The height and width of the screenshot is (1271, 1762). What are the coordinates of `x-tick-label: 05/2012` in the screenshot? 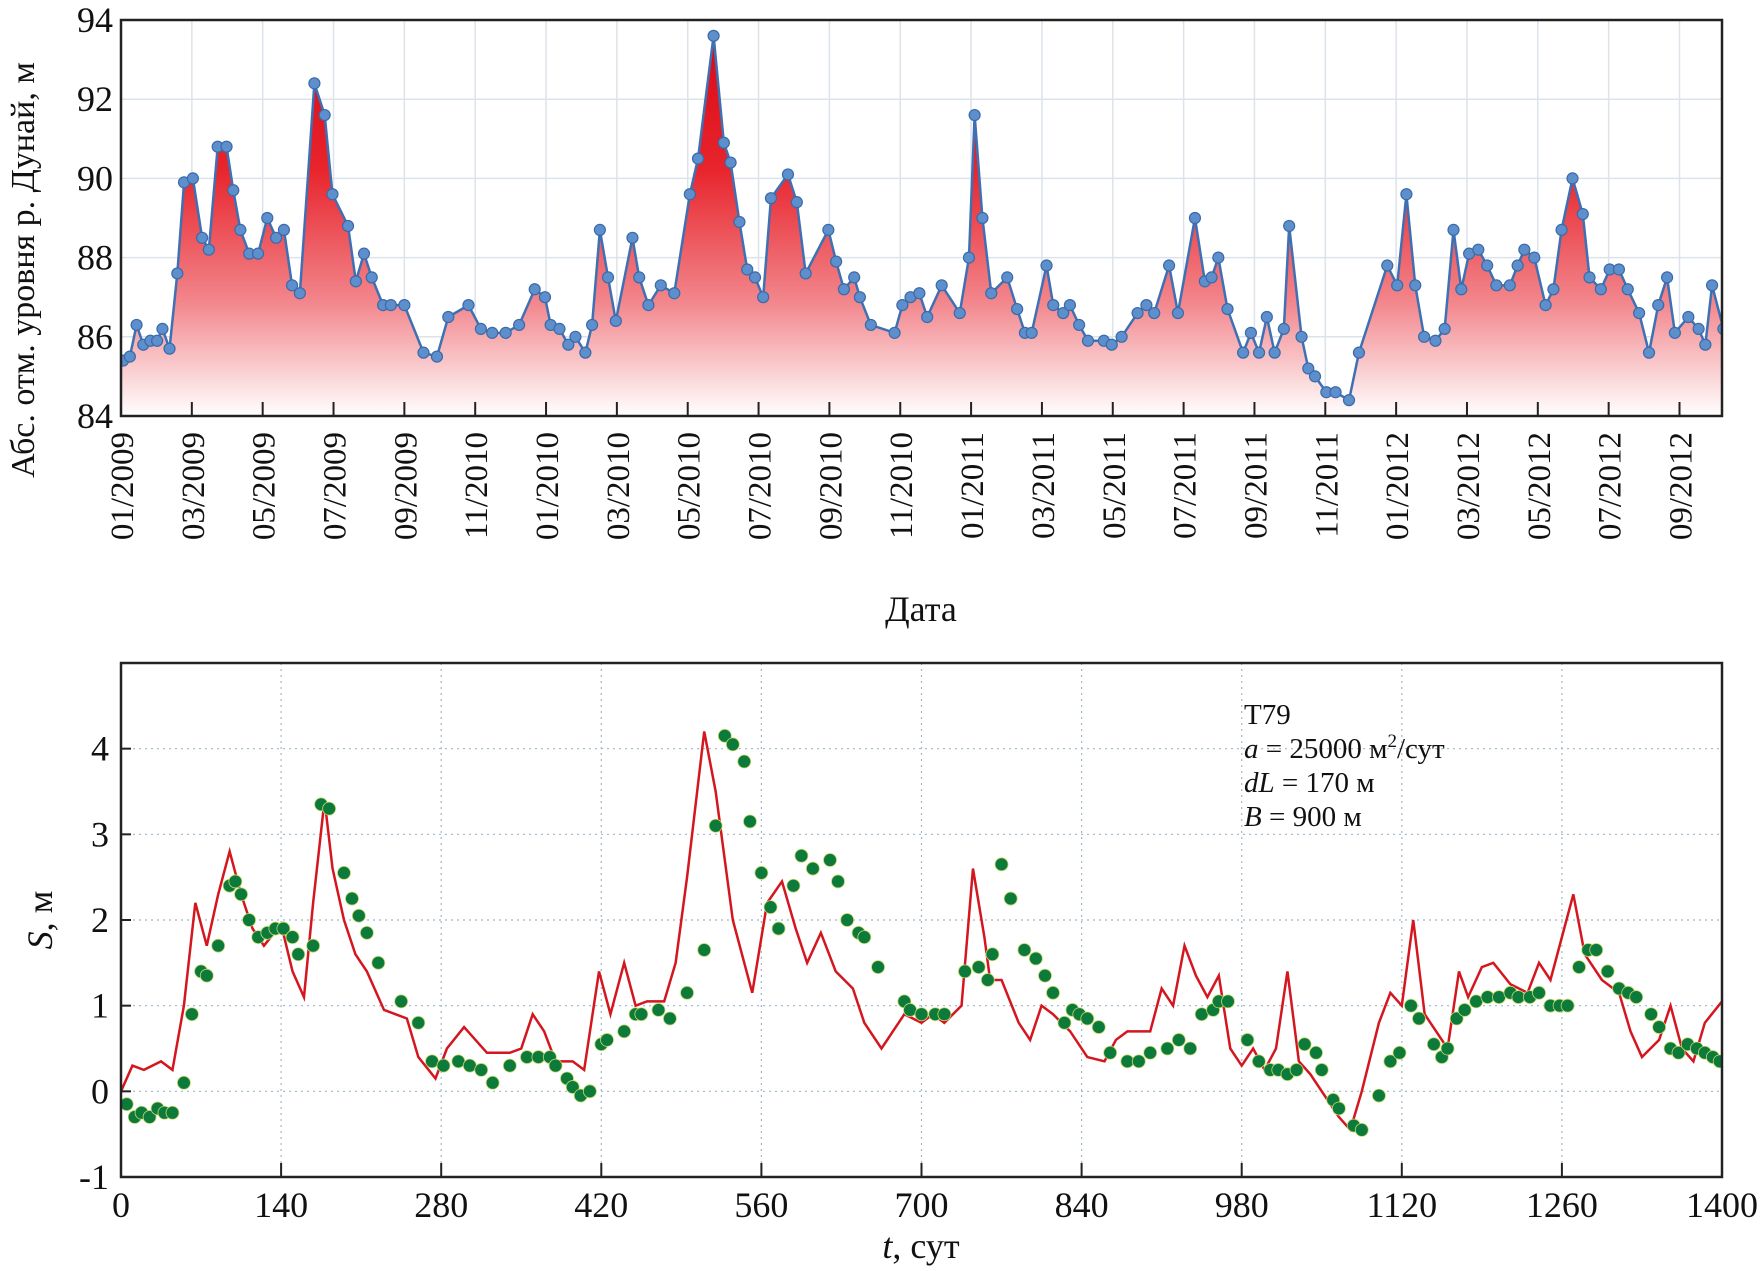 It's located at (1540, 486).